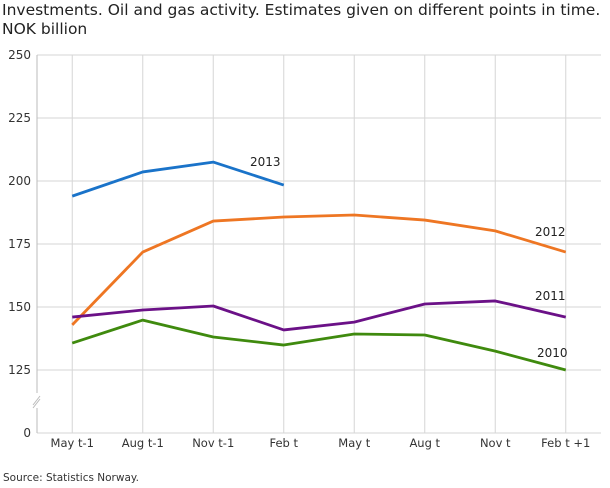 The image size is (610, 488). What do you see at coordinates (552, 353) in the screenshot?
I see `series-label-2010: 2010` at bounding box center [552, 353].